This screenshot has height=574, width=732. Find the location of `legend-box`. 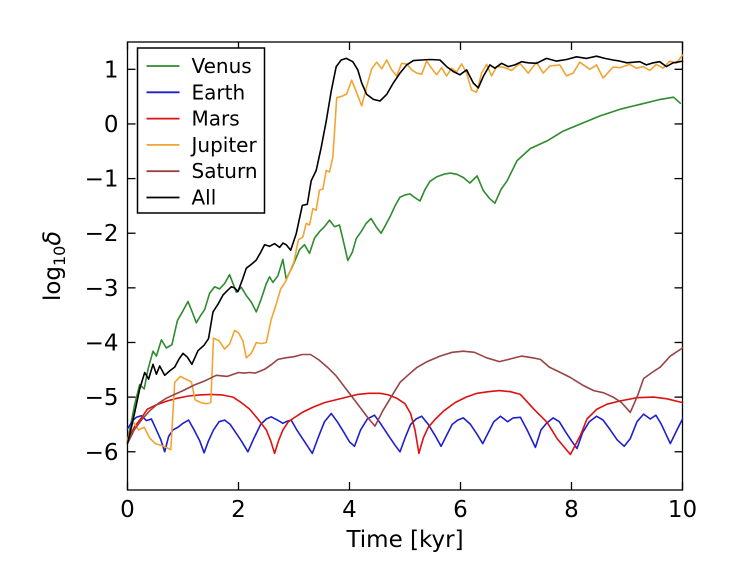

legend-box is located at coordinates (201, 130).